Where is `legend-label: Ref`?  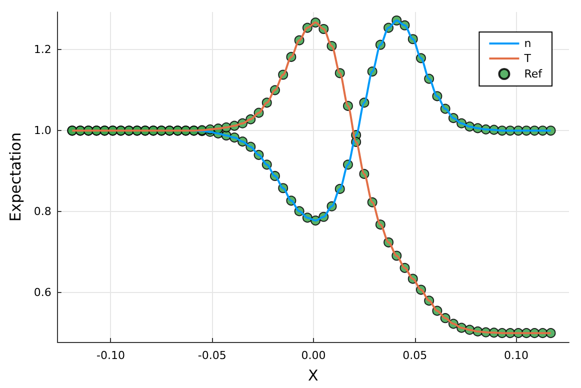
legend-label: Ref is located at coordinates (534, 74).